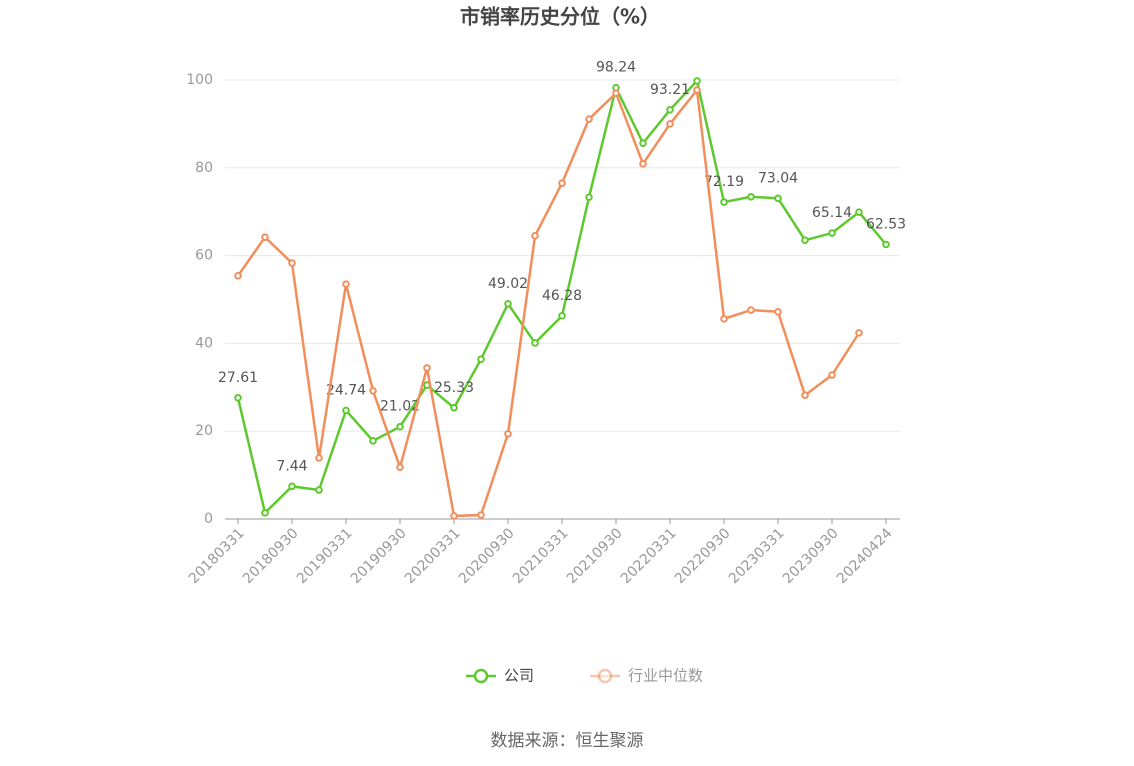 This screenshot has width=1134, height=766. I want to click on x-tick-label: 20190331, so click(325, 556).